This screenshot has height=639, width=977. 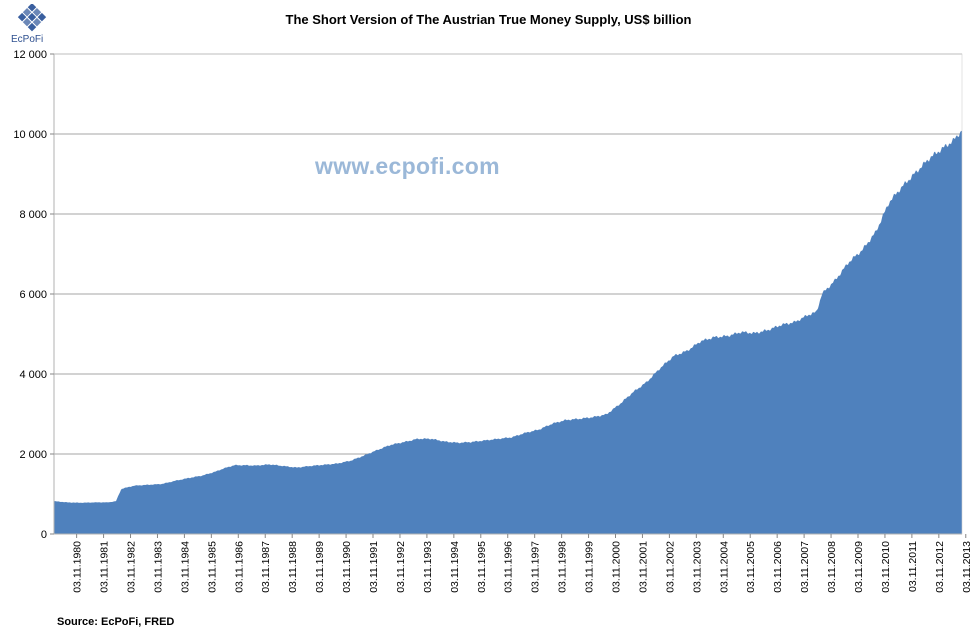 I want to click on x-tick-label: 03.11.2001, so click(x=643, y=567).